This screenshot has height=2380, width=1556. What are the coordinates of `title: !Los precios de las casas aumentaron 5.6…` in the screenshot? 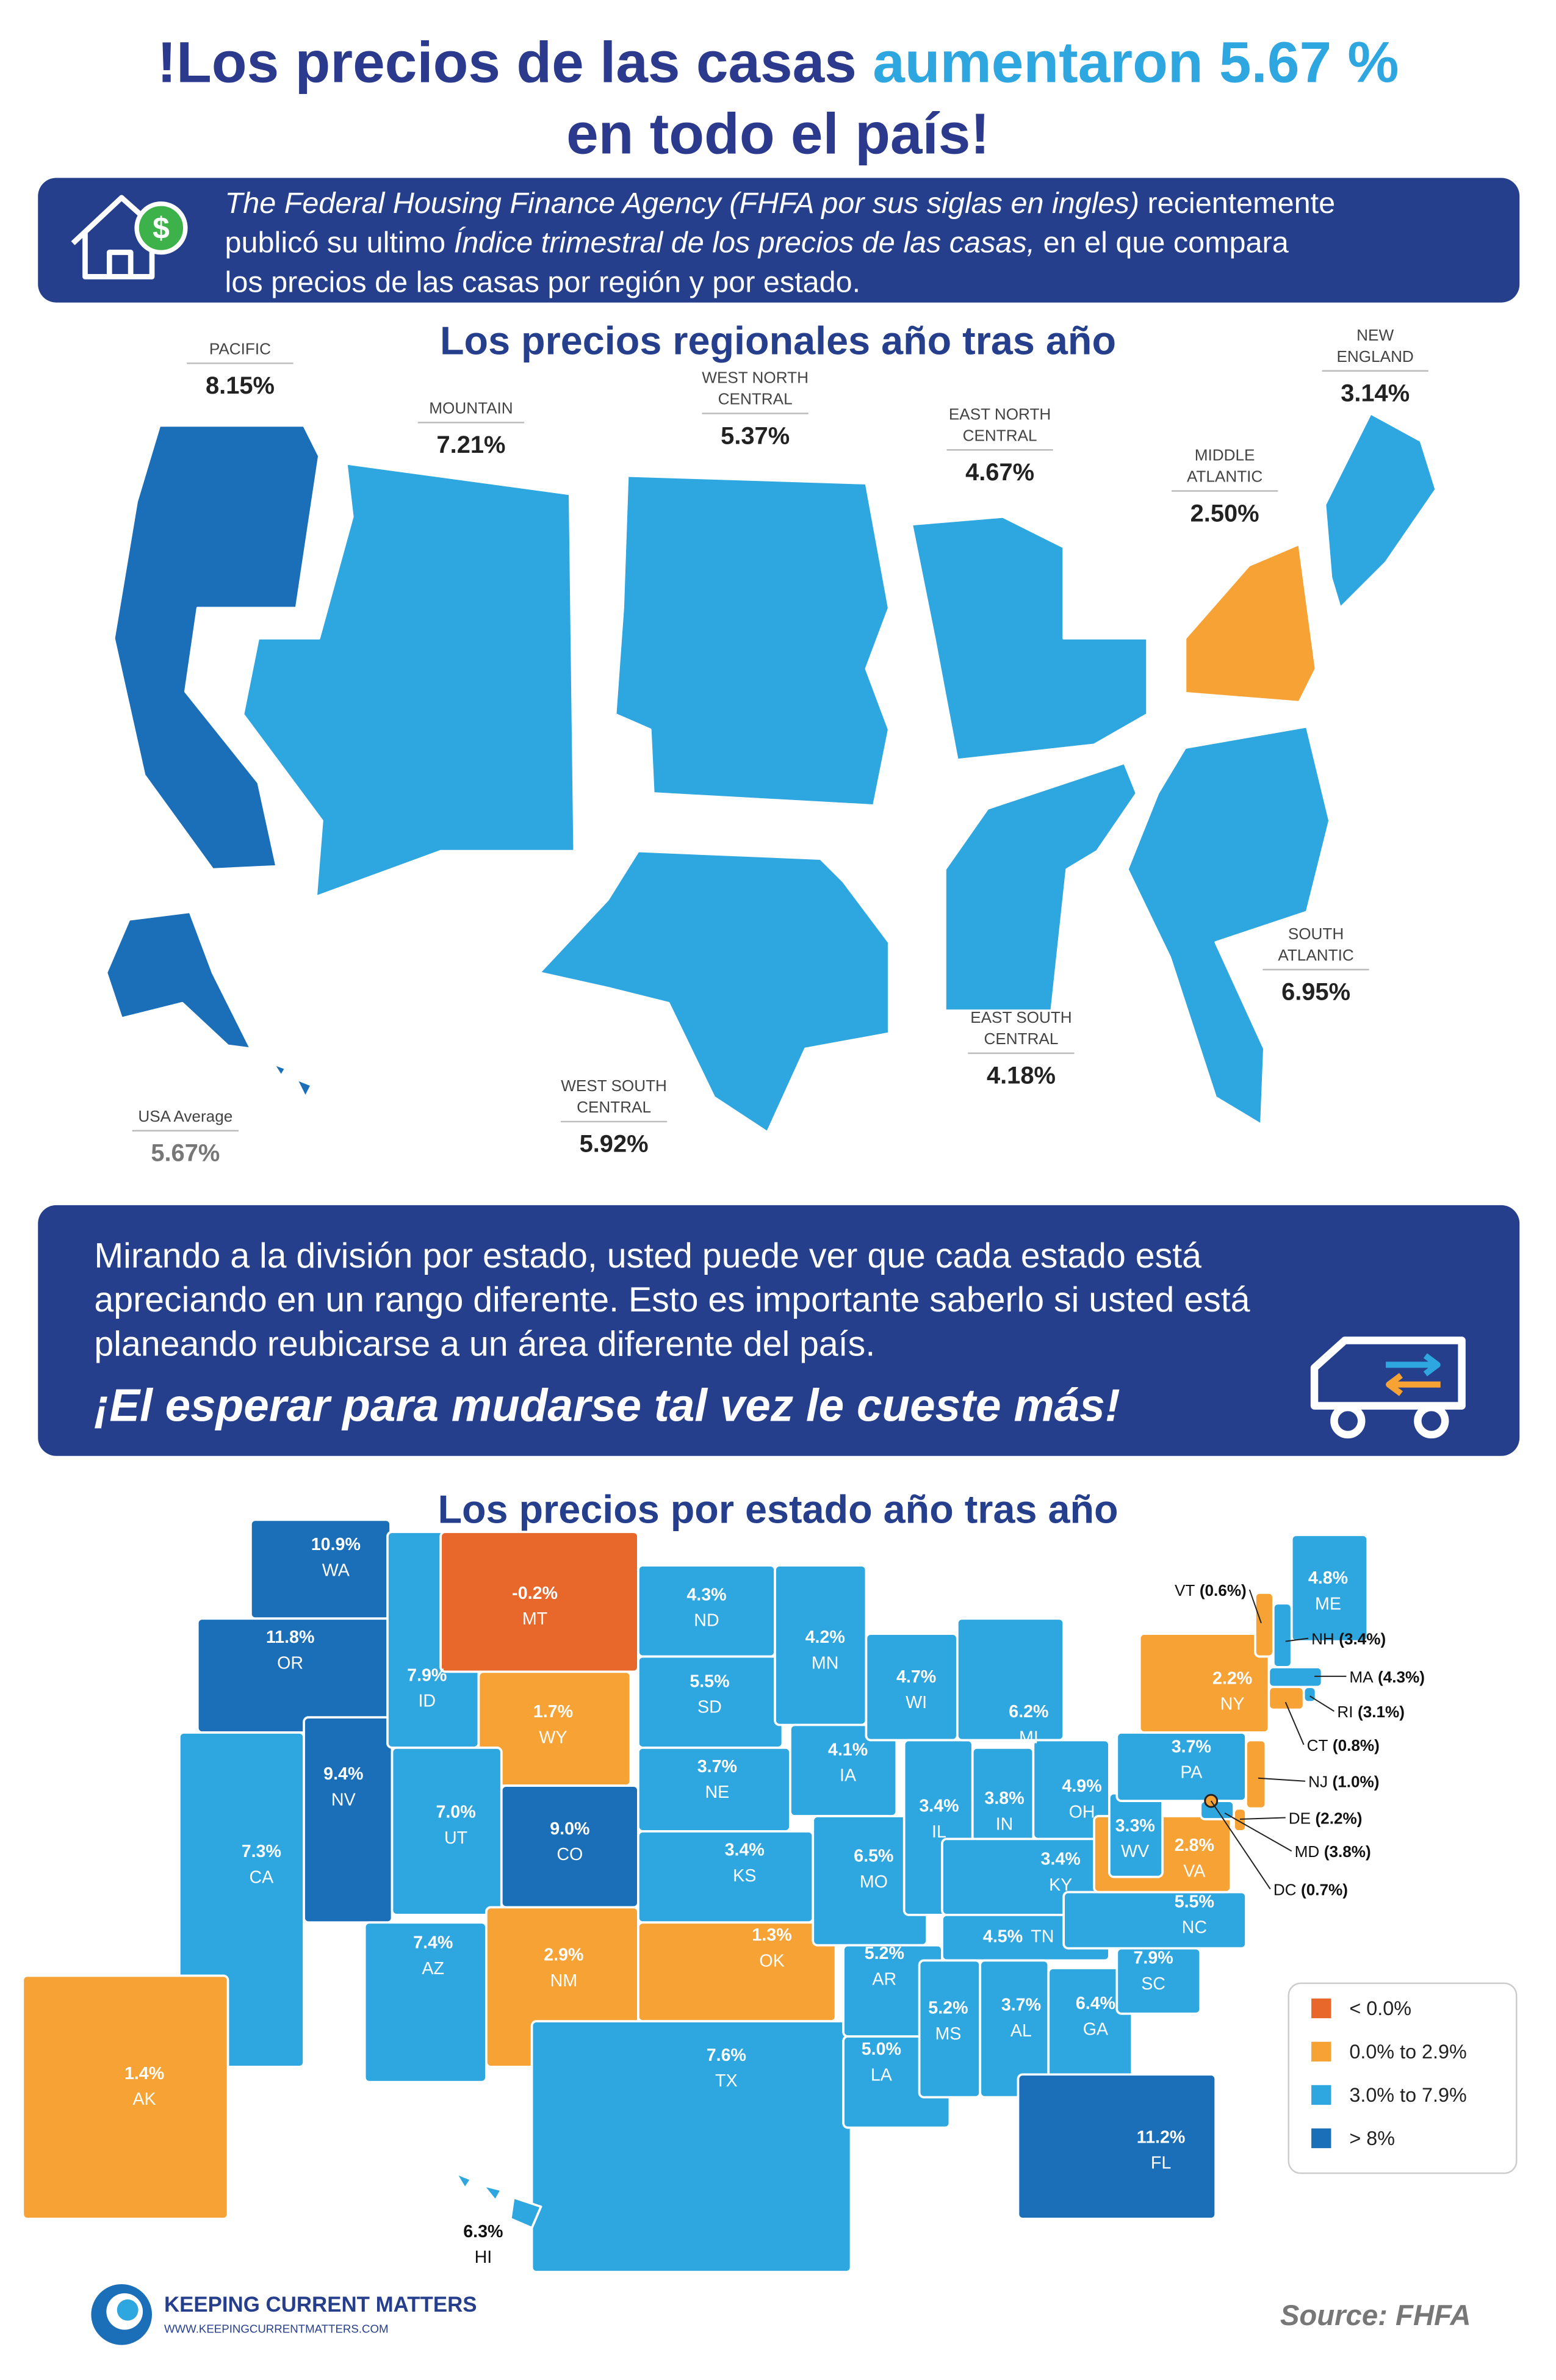 It's located at (778, 63).